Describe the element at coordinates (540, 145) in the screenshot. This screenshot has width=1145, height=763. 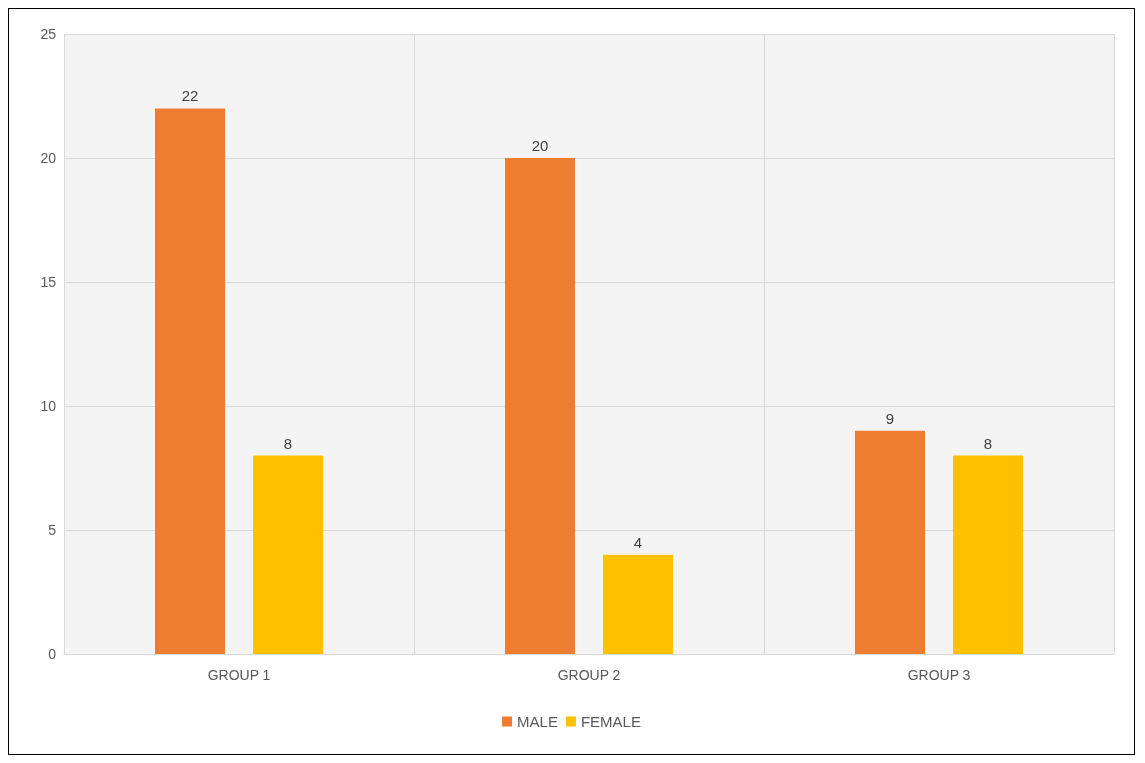
I see `data-label: 20` at that location.